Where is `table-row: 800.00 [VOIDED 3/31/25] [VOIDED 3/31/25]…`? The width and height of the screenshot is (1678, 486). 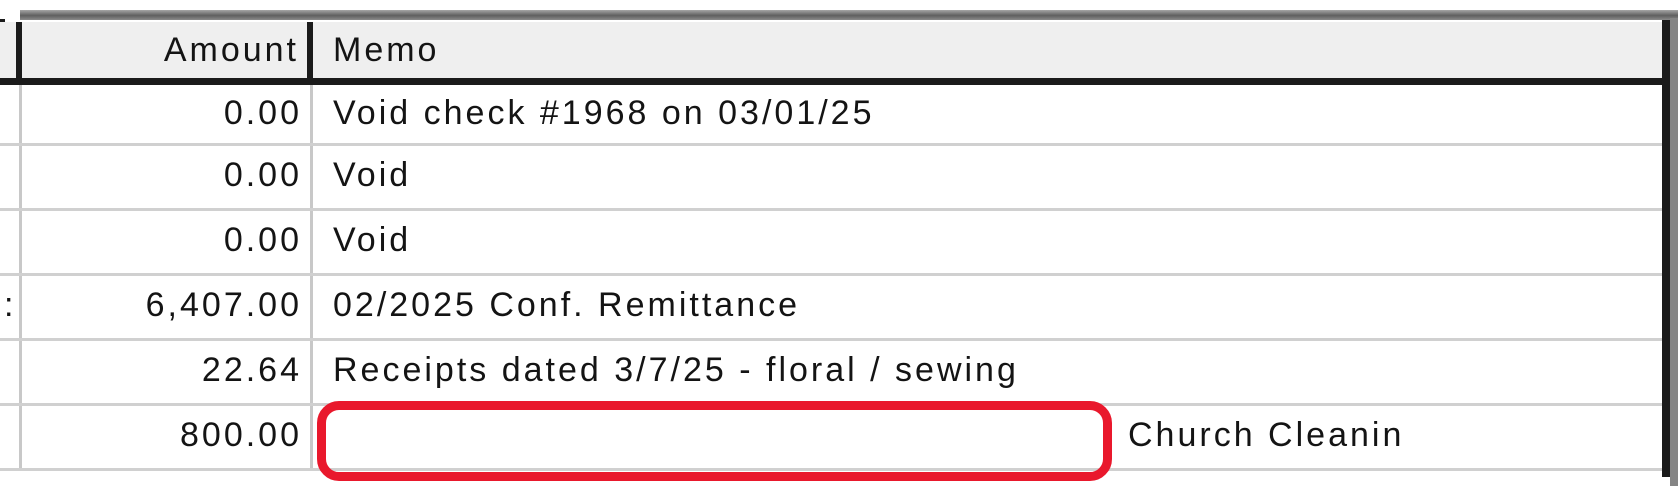
table-row: 800.00 [VOIDED 3/31/25] [VOIDED 3/31/25]… is located at coordinates (831, 438).